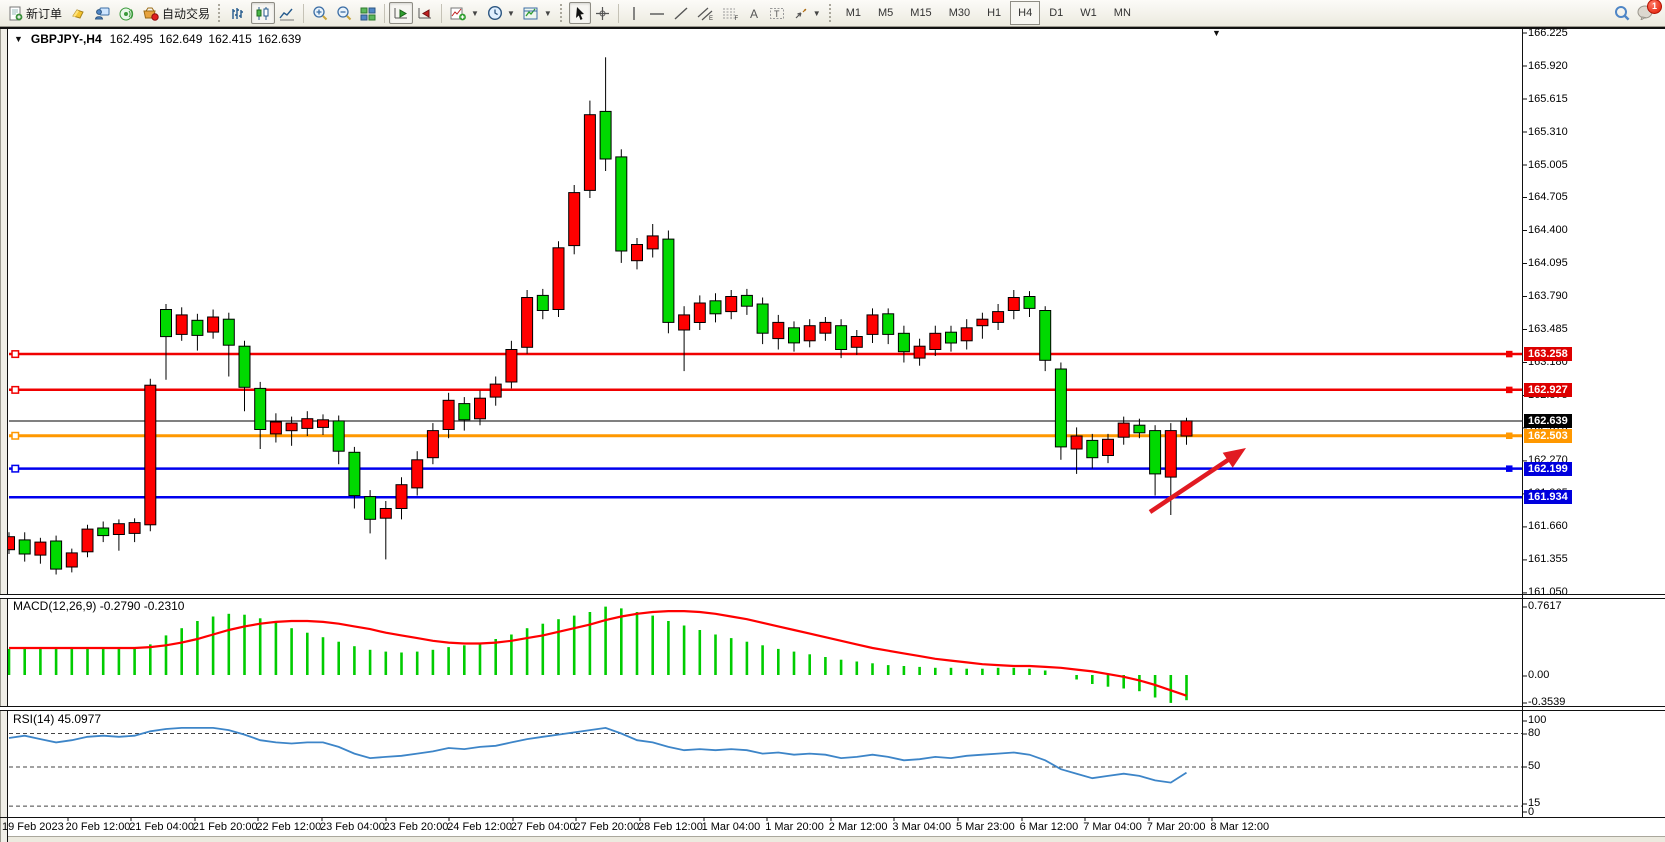  What do you see at coordinates (186, 13) in the screenshot?
I see `auto-trading-label: 自动交易` at bounding box center [186, 13].